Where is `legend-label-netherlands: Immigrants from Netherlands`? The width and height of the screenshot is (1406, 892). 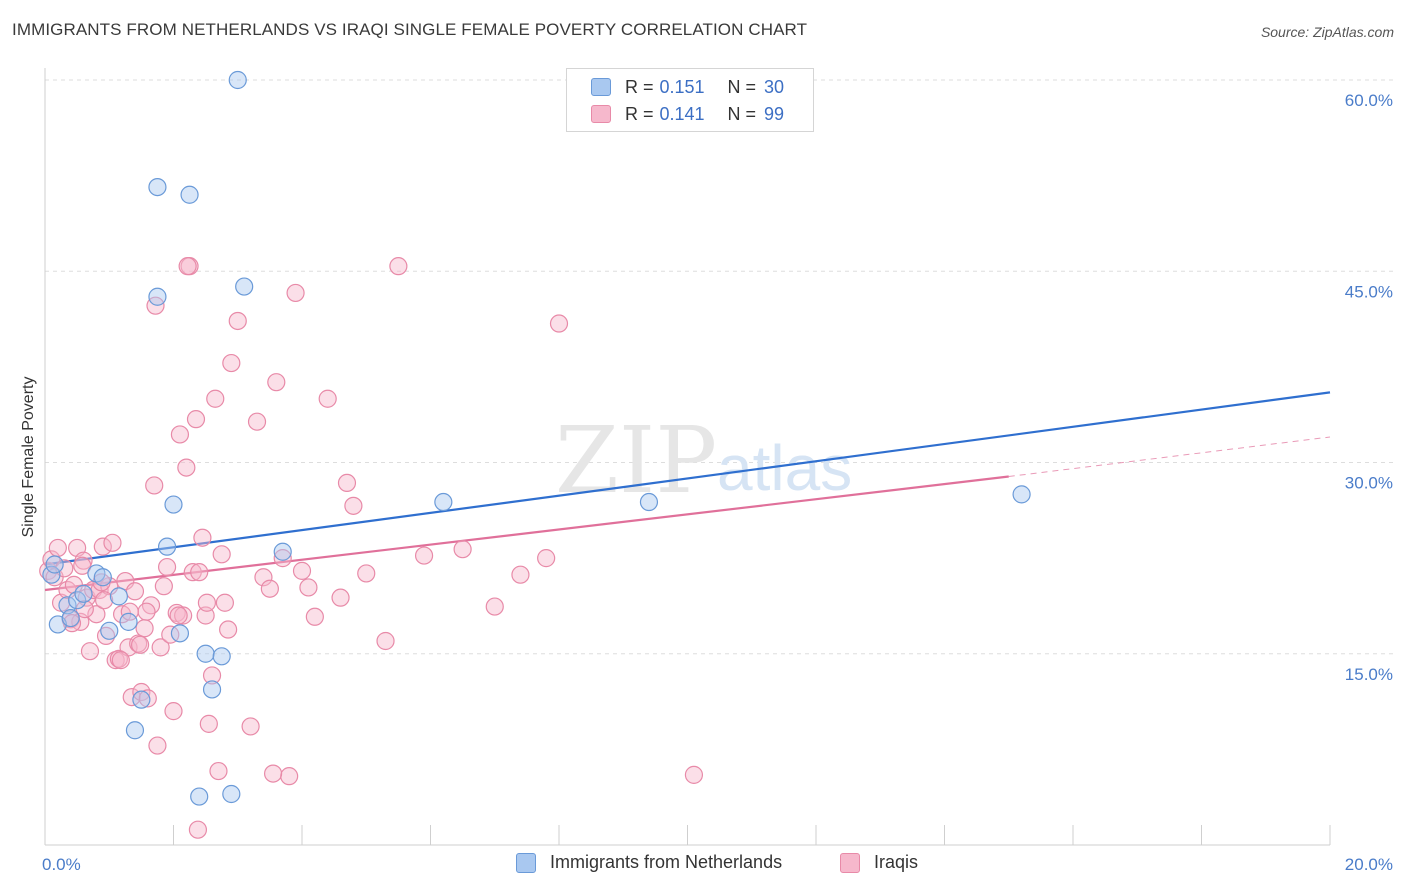
legend-label-netherlands: Immigrants from Netherlands is located at coordinates (666, 862).